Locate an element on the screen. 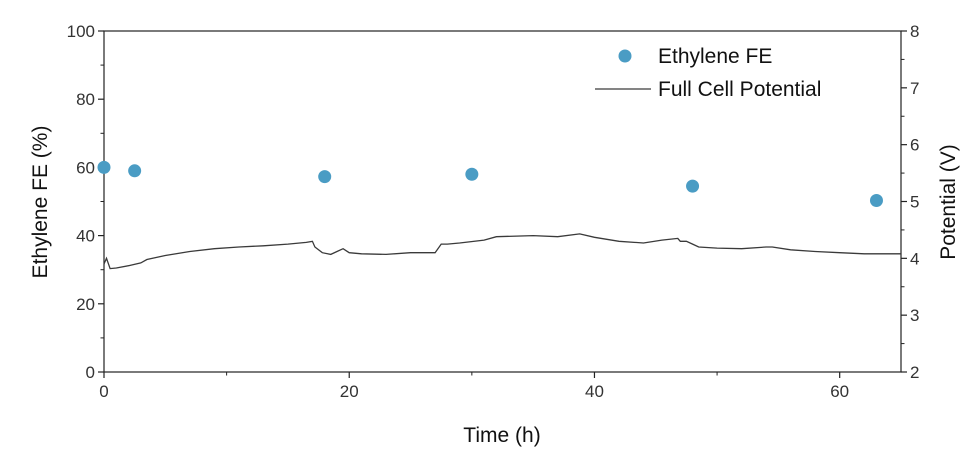 This screenshot has height=449, width=961. y-left-tick-label: 40 is located at coordinates (85, 236).